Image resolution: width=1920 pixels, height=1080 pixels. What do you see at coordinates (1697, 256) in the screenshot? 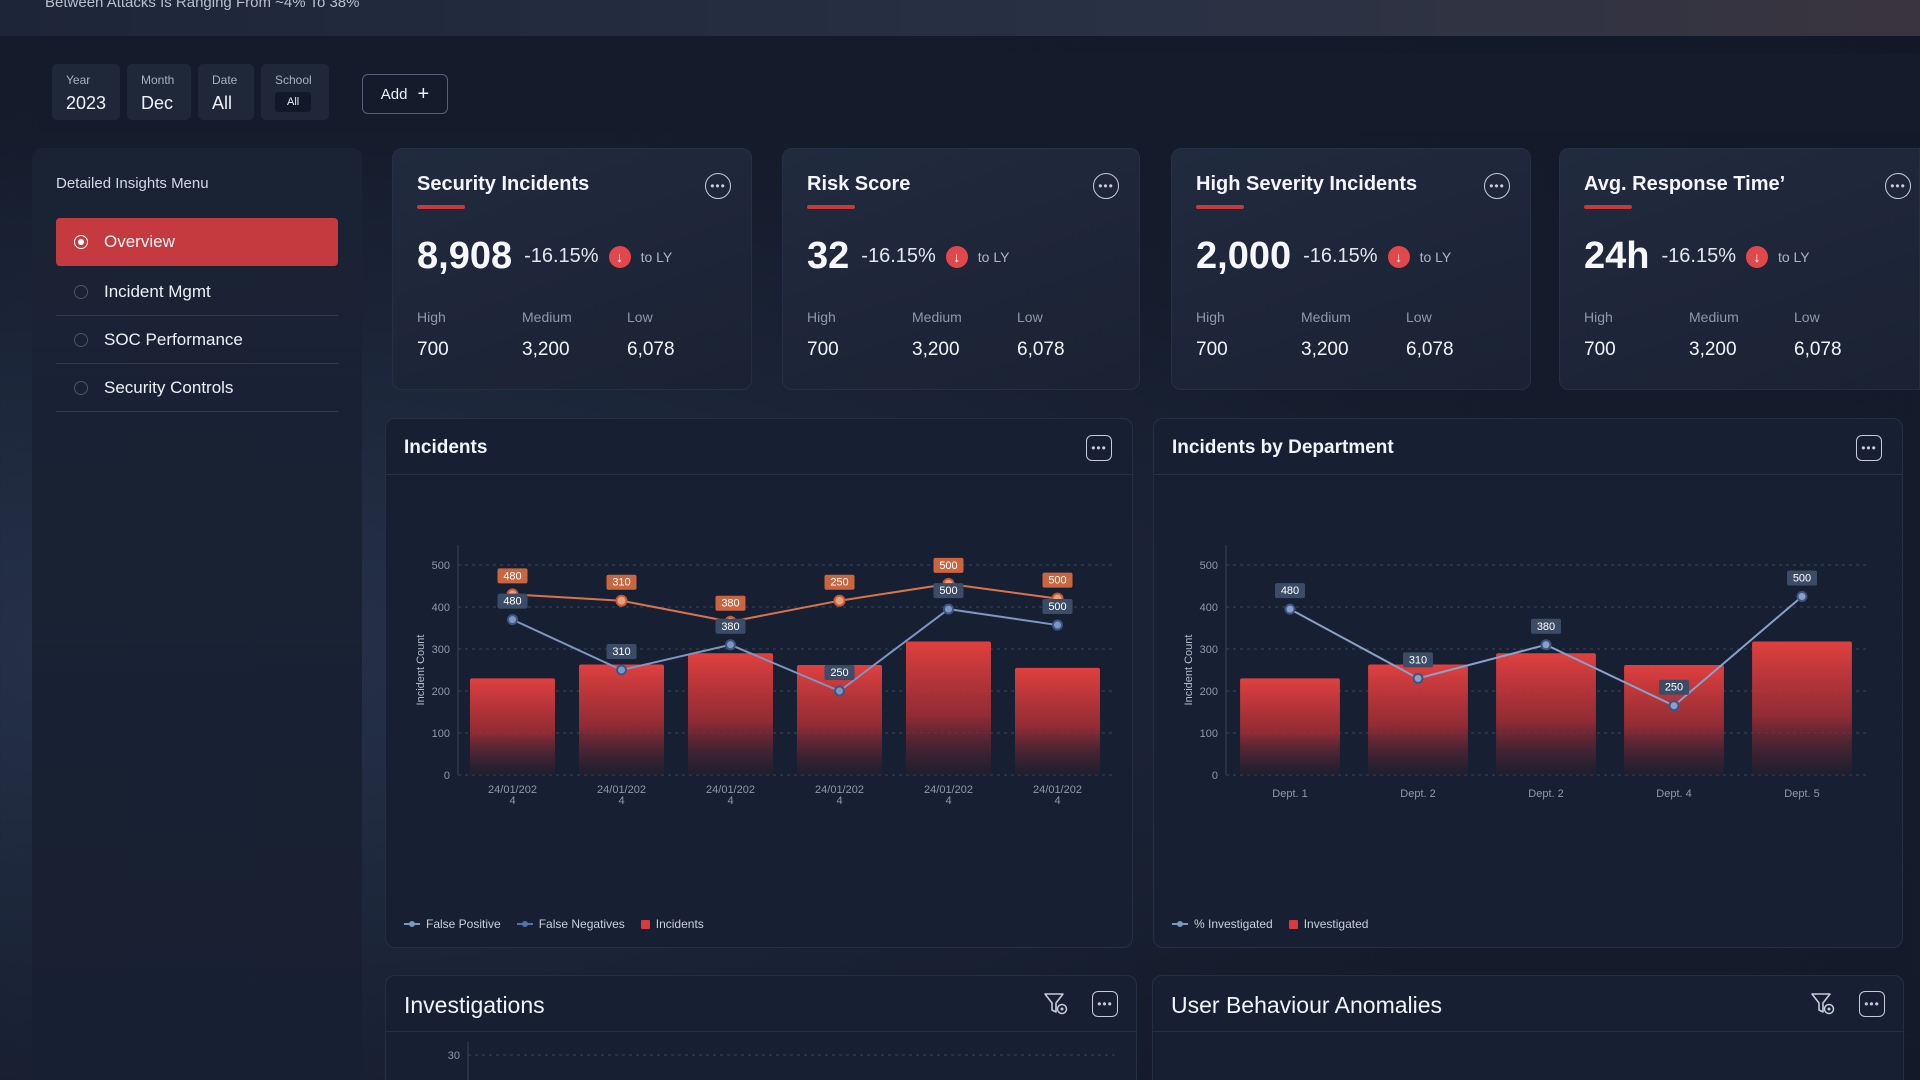
I see `kpi-main: 24h -16.15% ↓ to LY` at bounding box center [1697, 256].